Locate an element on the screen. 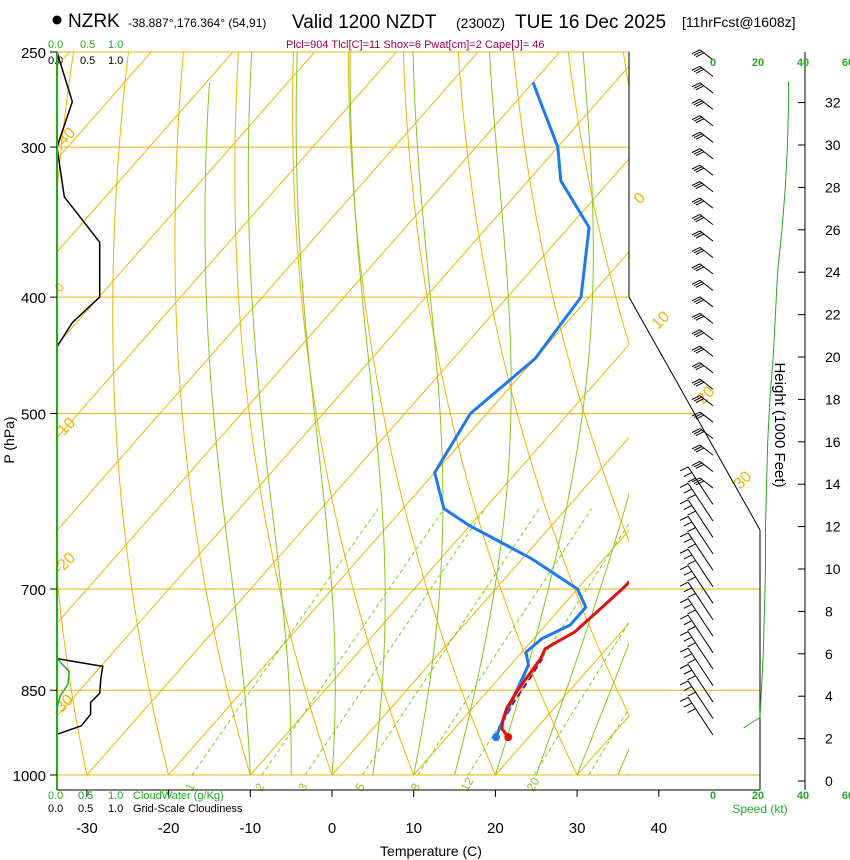 The height and width of the screenshot is (860, 850). station-dot-icon is located at coordinates (57, 20).